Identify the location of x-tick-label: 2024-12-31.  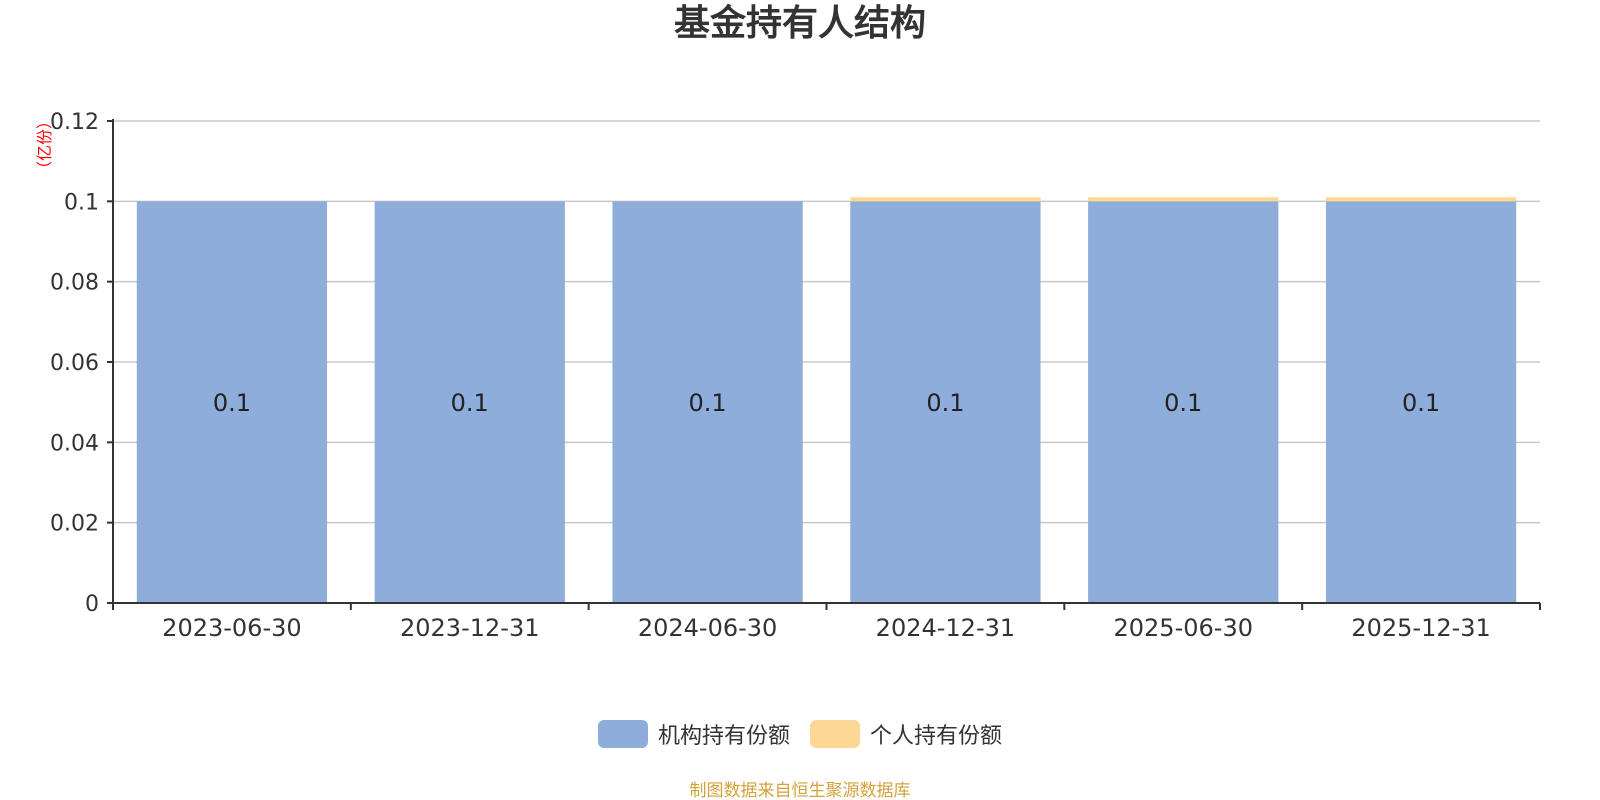
(945, 628).